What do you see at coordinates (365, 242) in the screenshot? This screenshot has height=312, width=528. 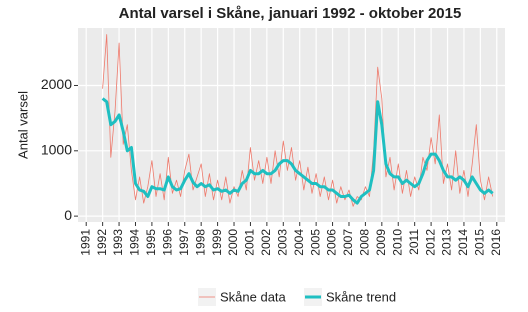 I see `x-tick-label: 2008` at bounding box center [365, 242].